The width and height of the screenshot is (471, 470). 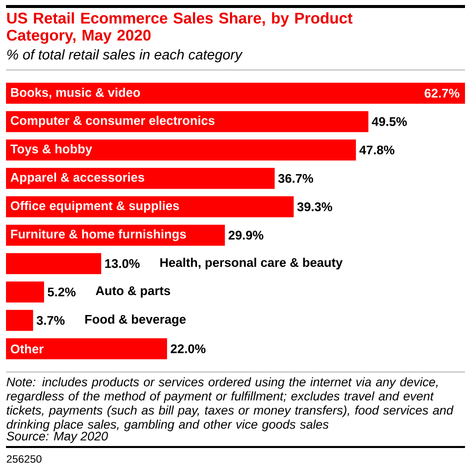 What do you see at coordinates (188, 349) in the screenshot?
I see `data-label: 22.0%` at bounding box center [188, 349].